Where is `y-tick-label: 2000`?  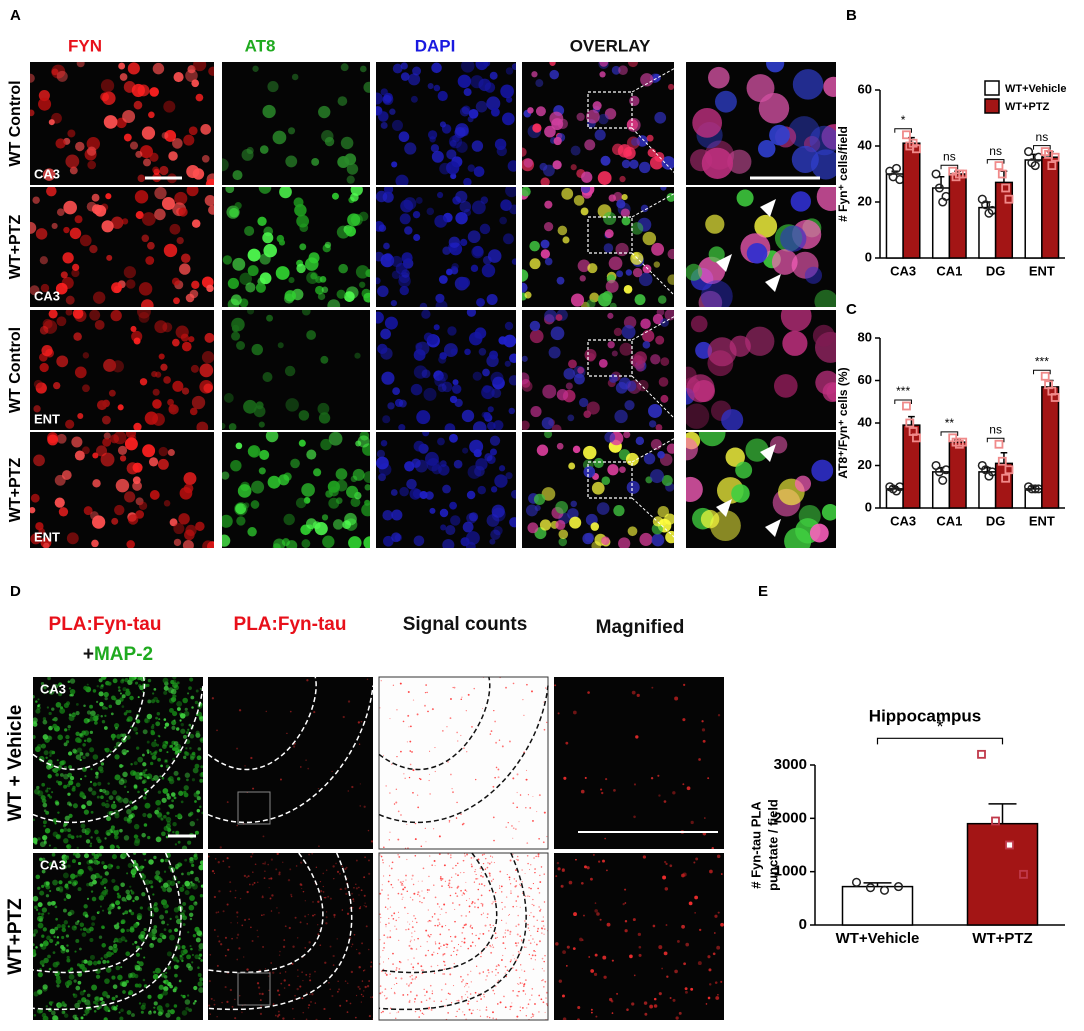
y-tick-label: 2000 is located at coordinates (790, 817).